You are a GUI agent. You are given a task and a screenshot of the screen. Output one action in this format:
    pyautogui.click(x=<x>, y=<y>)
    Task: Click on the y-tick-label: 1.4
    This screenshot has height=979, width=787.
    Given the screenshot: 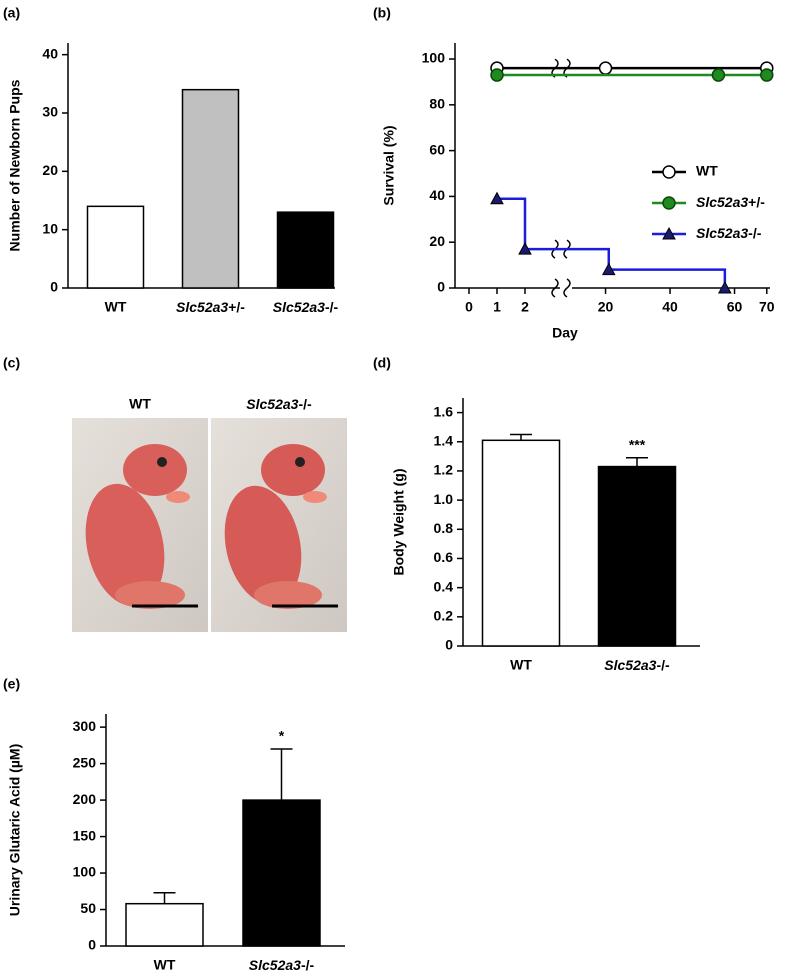 What is the action you would take?
    pyautogui.click(x=444, y=440)
    